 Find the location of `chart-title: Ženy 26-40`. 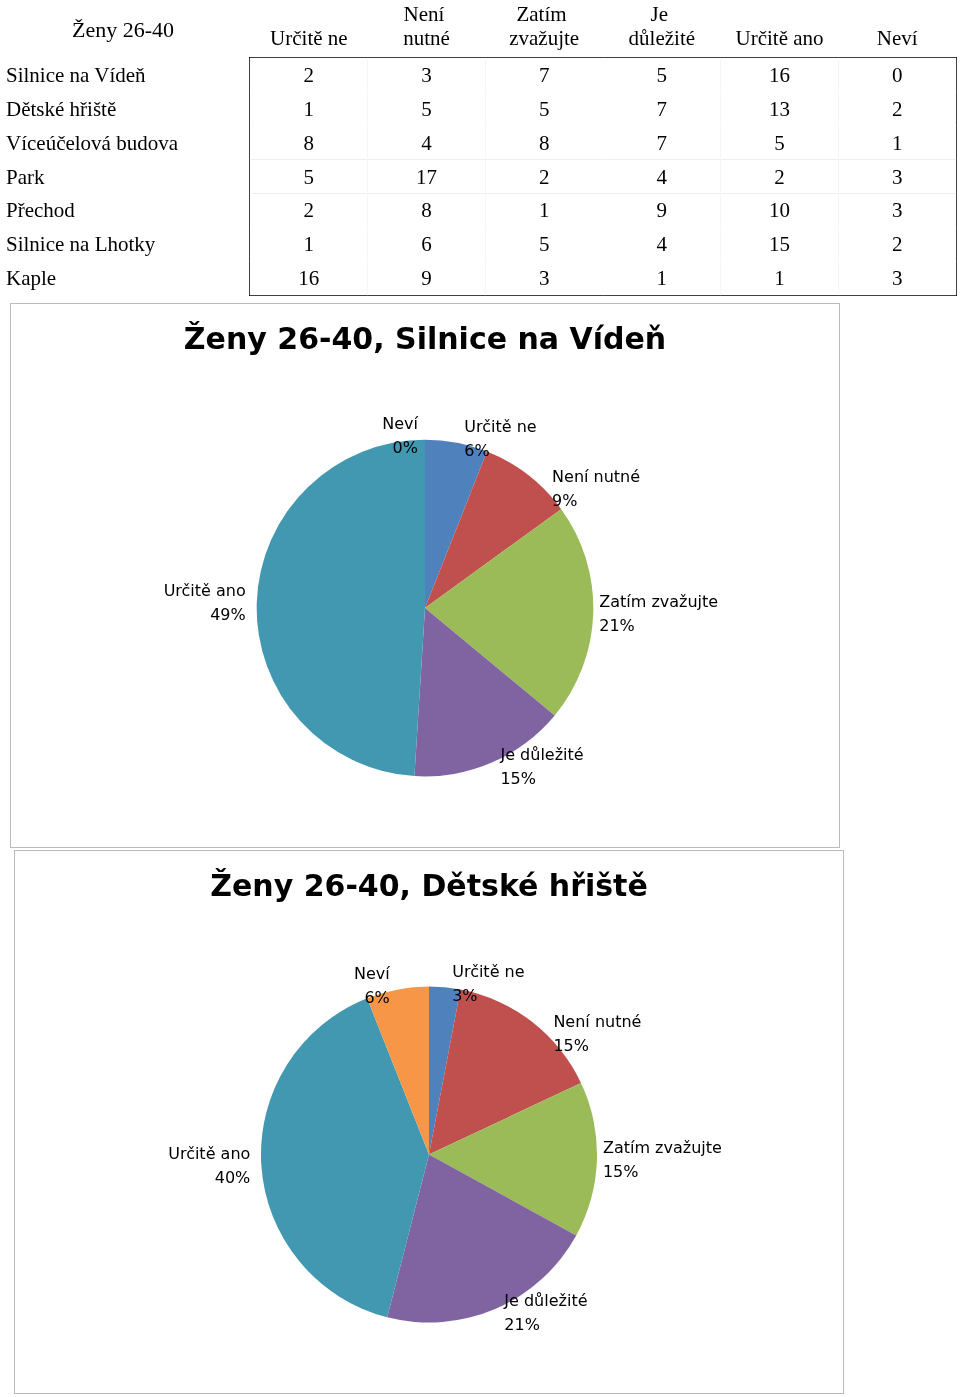

chart-title: Ženy 26-40 is located at coordinates (123, 29).